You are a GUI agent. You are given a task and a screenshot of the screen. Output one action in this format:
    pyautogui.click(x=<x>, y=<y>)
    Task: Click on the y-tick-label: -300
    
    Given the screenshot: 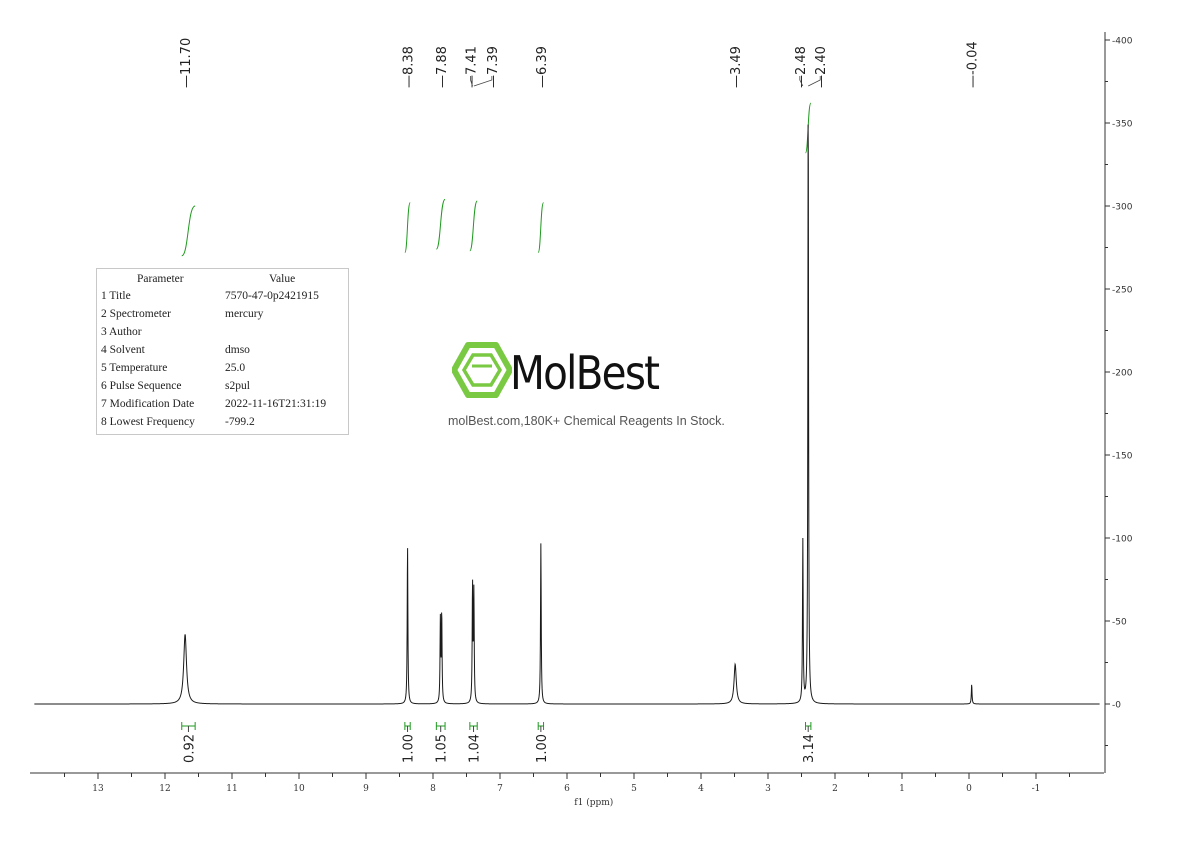 What is the action you would take?
    pyautogui.click(x=1122, y=208)
    